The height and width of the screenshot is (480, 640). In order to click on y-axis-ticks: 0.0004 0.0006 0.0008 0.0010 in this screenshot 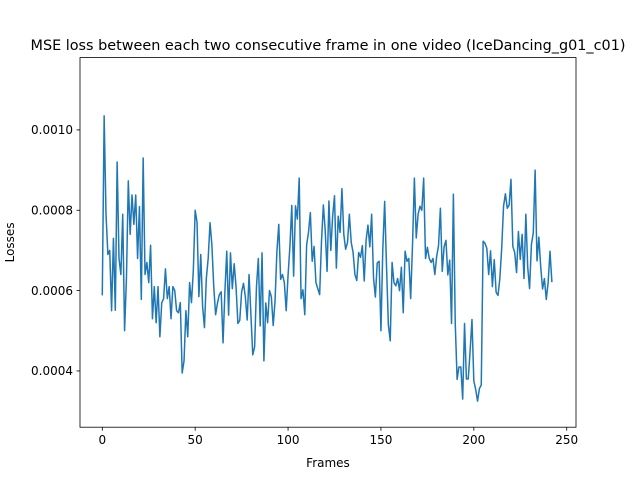, I will do `click(55, 250)`.